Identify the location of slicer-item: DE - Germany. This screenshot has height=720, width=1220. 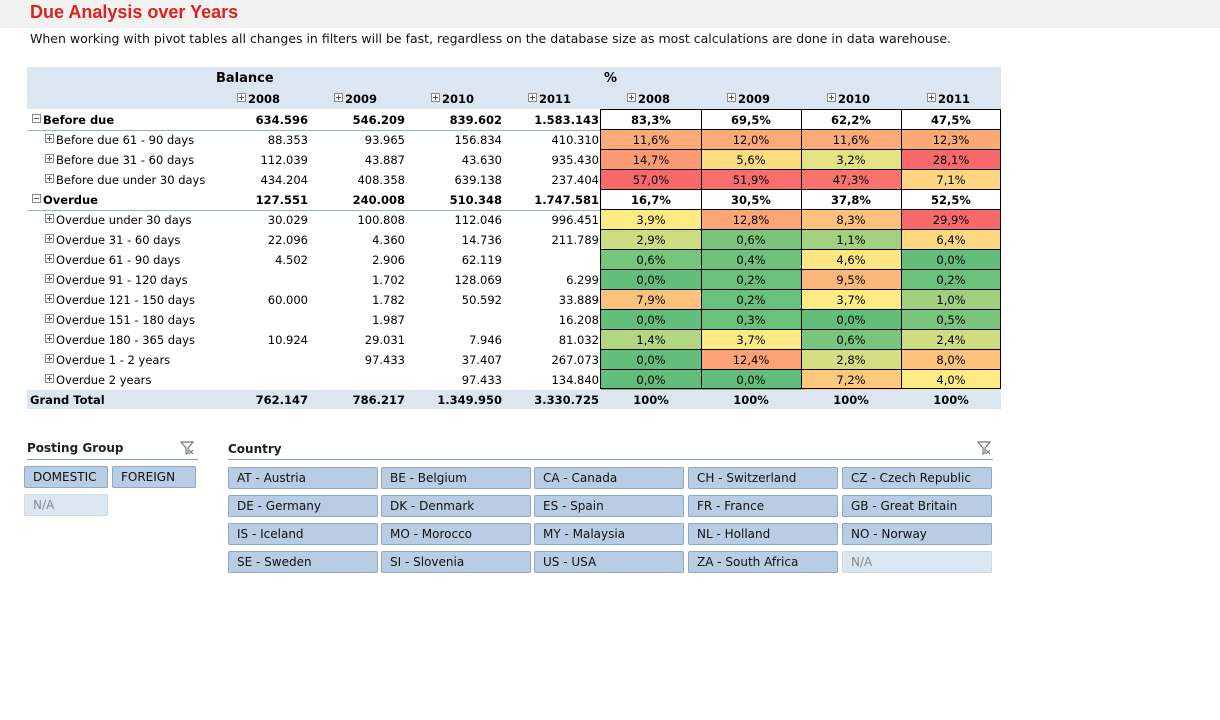
(303, 506).